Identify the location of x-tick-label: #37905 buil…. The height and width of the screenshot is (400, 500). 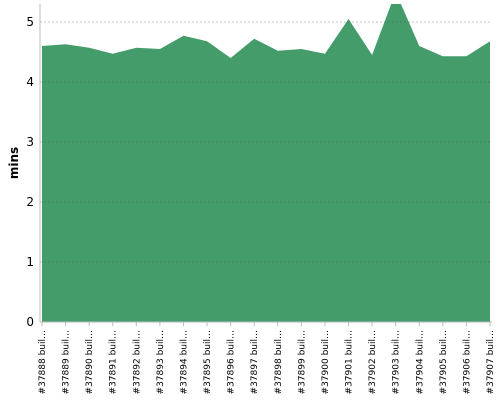
(444, 362).